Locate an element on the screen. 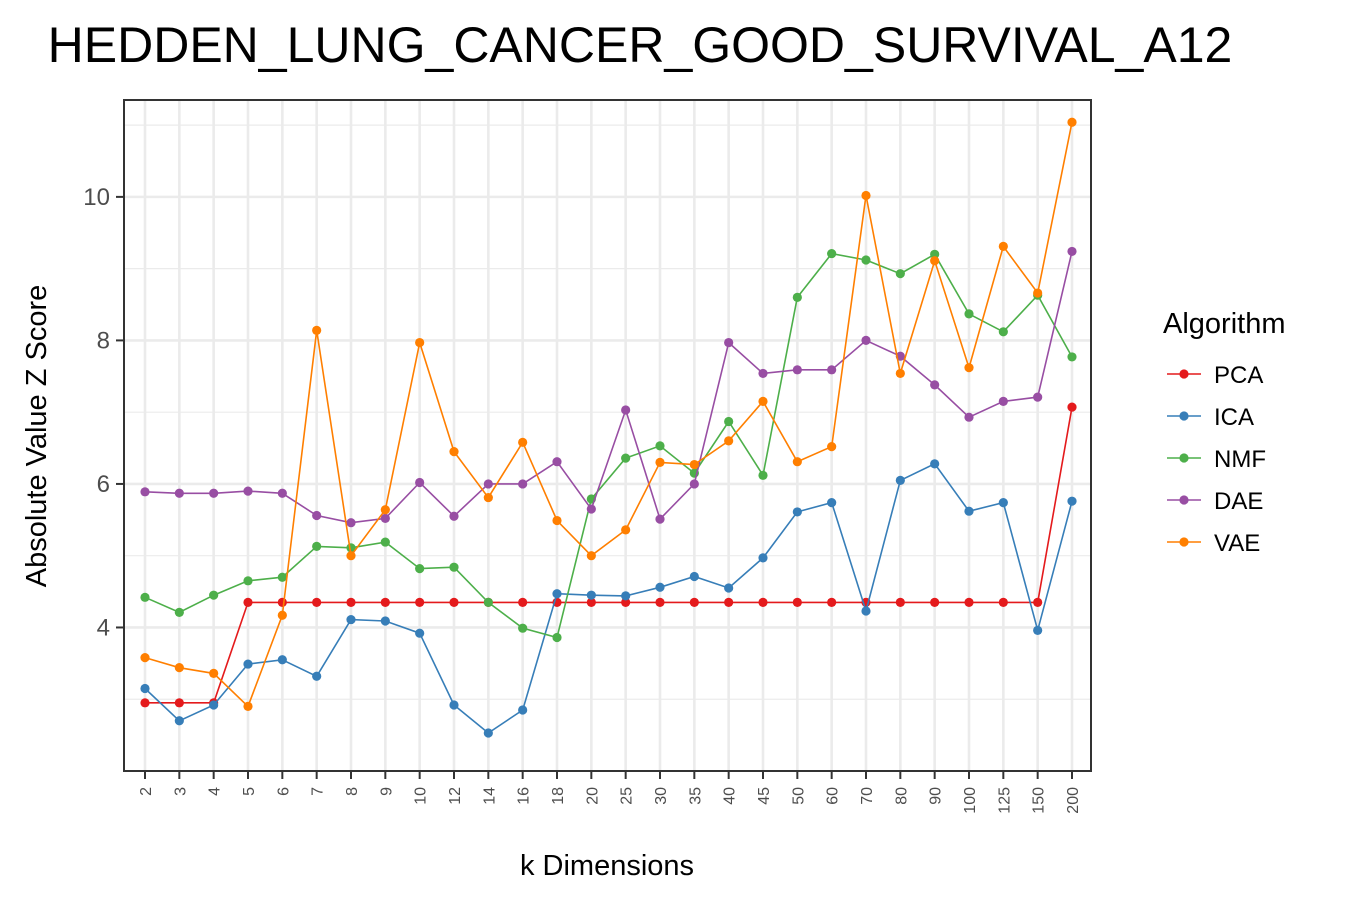 Image resolution: width=1350 pixels, height=900 pixels. legend-label-pca: PCA is located at coordinates (1238, 375).